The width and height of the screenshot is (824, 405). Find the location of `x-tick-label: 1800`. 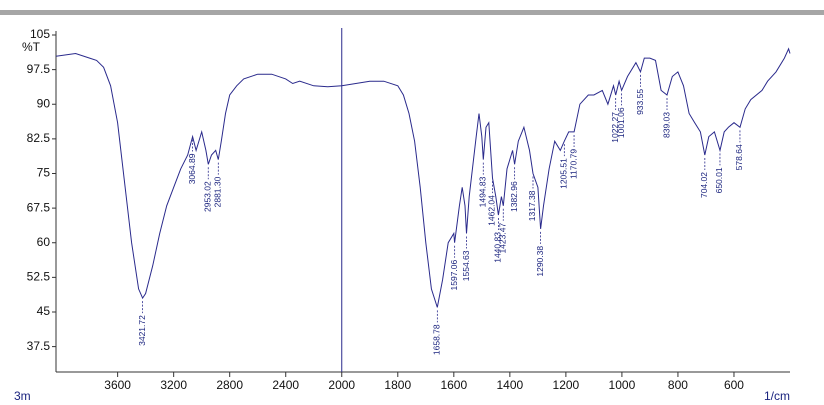

x-tick-label: 1800 is located at coordinates (397, 385).